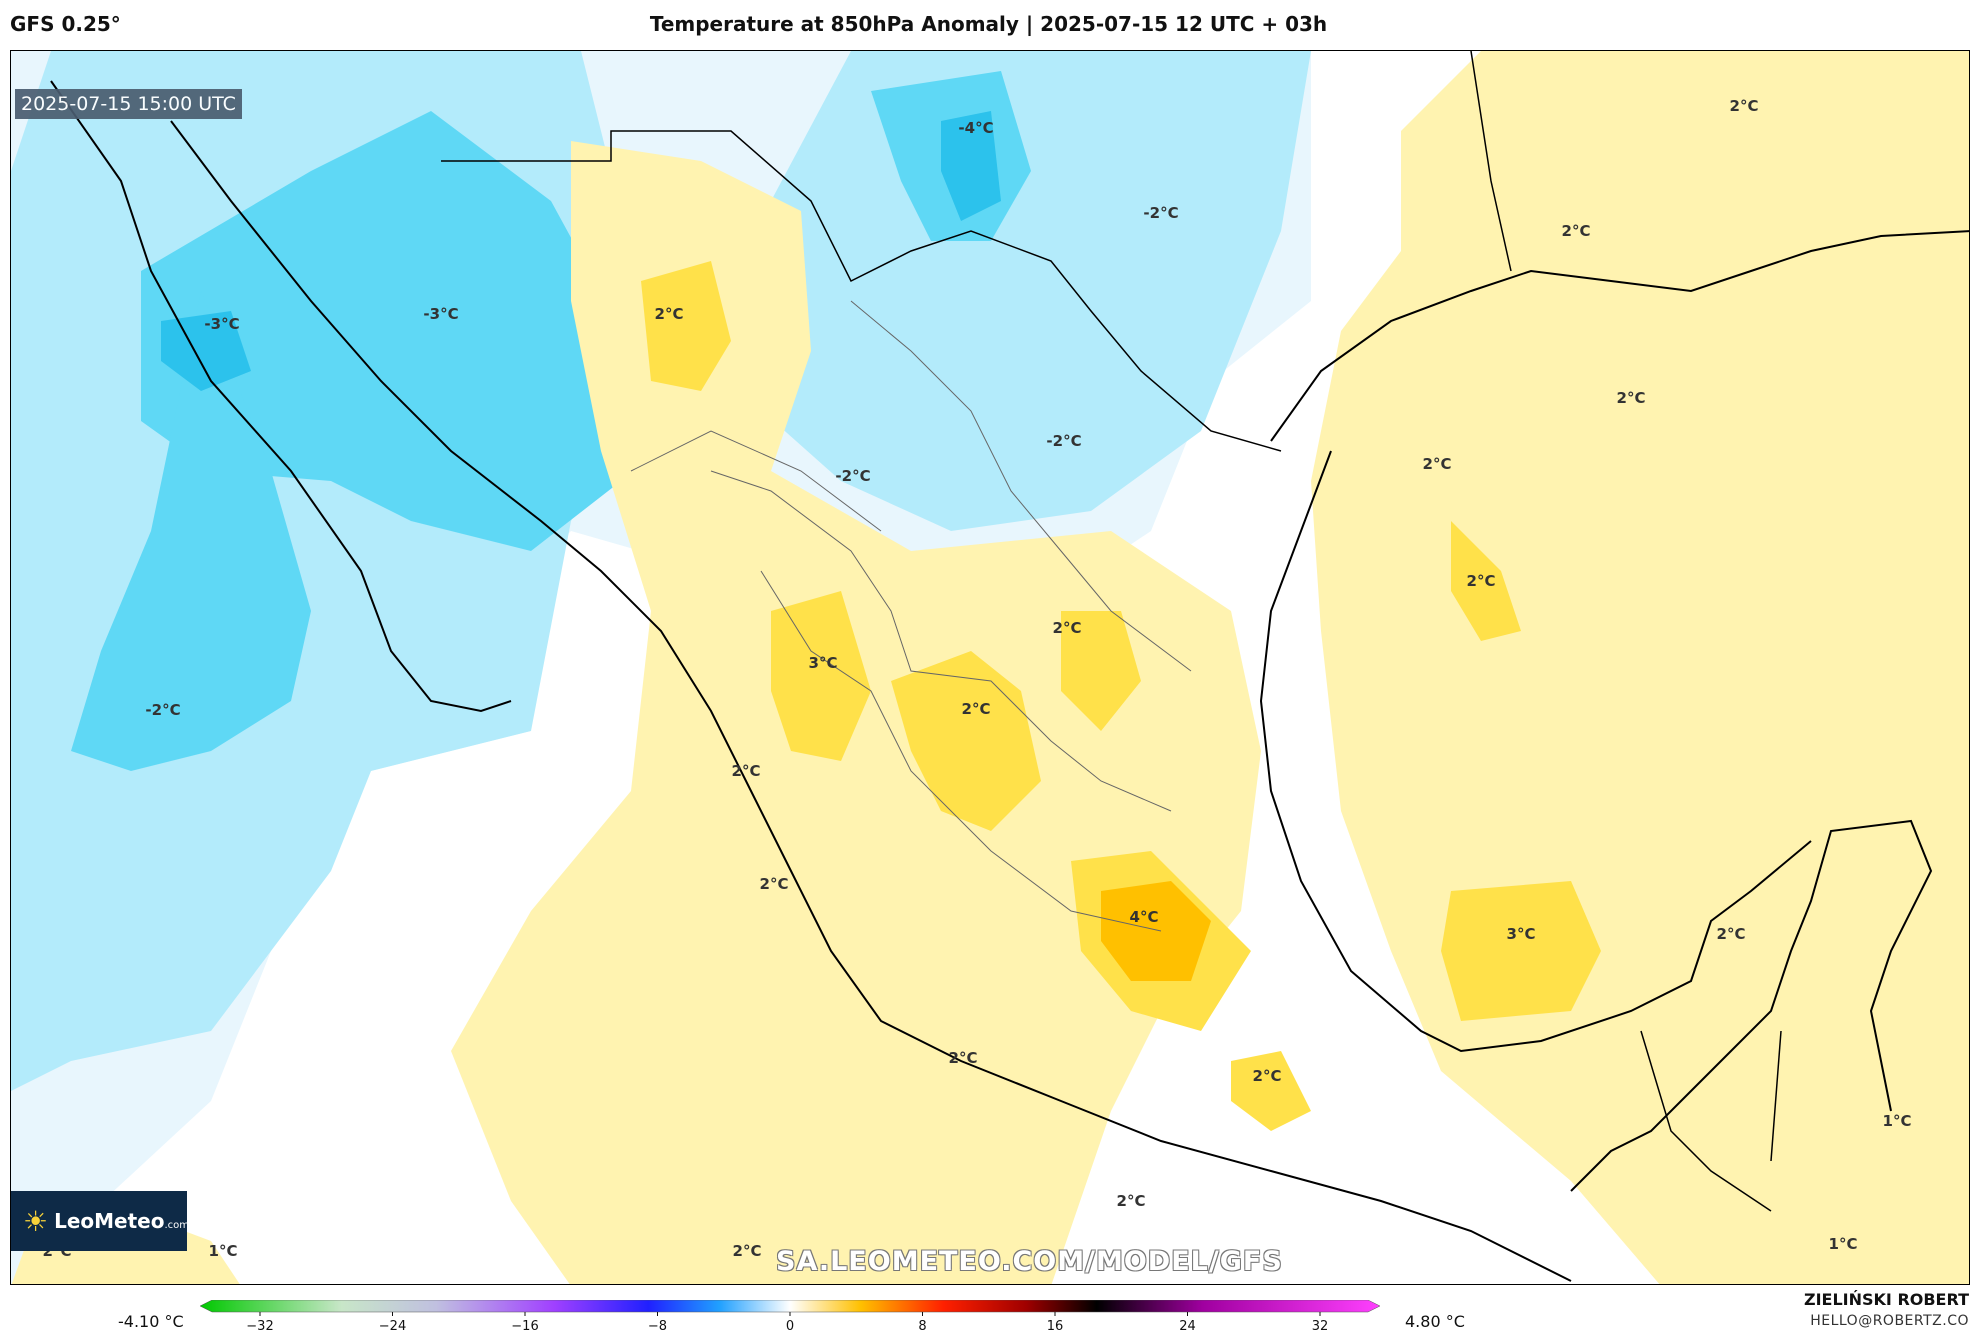  I want to click on colorbar: −32 −24 −16 −8 0 8 16 24 32, so click(790, 1317).